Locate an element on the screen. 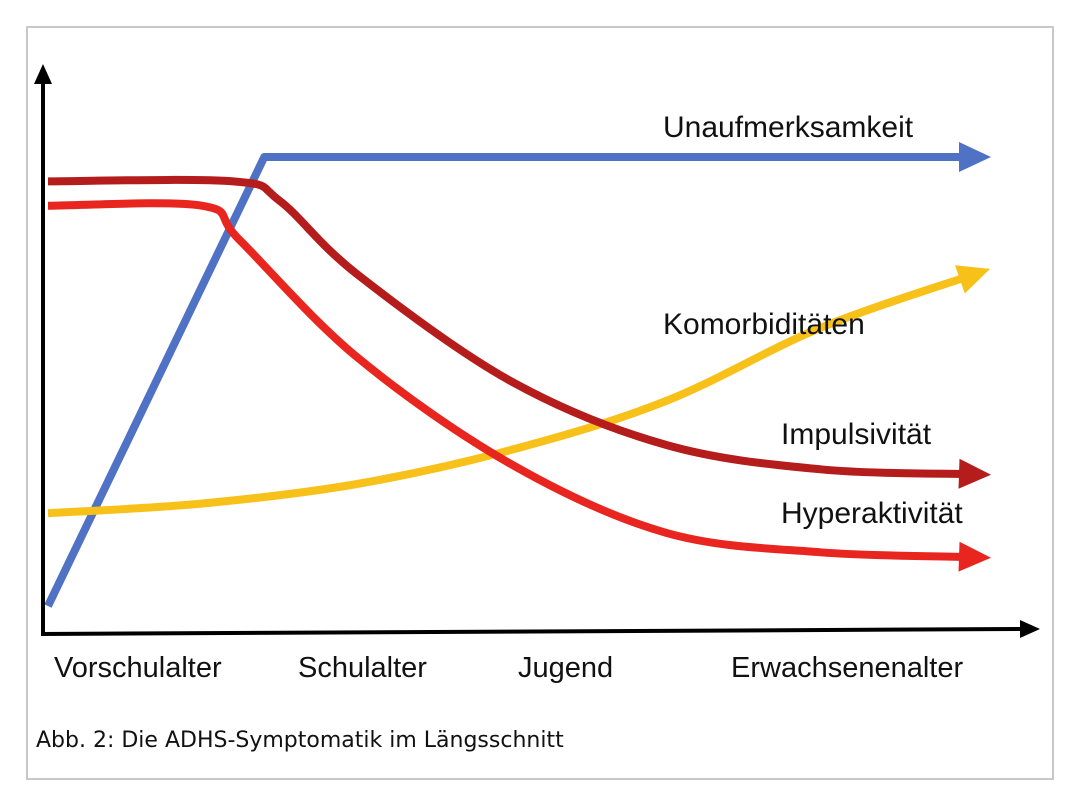 Image resolution: width=1087 pixels, height=811 pixels. series-arrowhead-impulsivitt is located at coordinates (974, 473).